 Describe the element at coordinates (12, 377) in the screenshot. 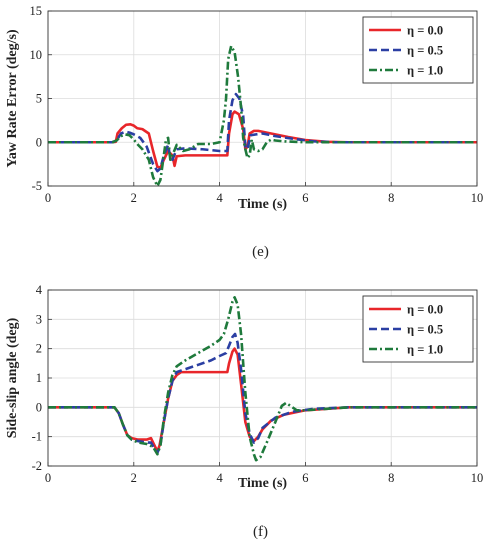

I see `y-axis-label: Side-slip angle (deg)` at that location.